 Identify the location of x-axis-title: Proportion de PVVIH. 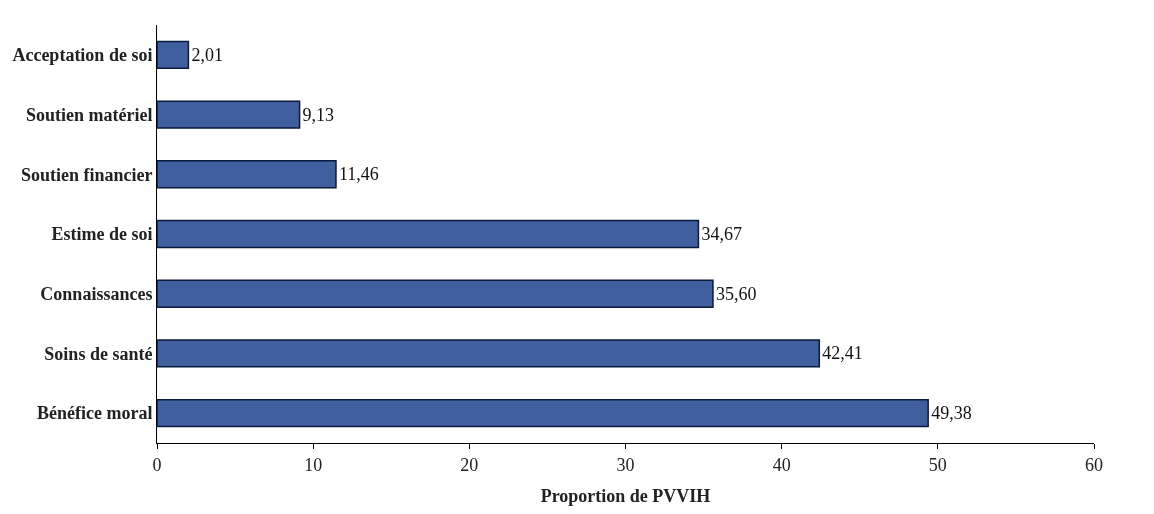
(625, 495).